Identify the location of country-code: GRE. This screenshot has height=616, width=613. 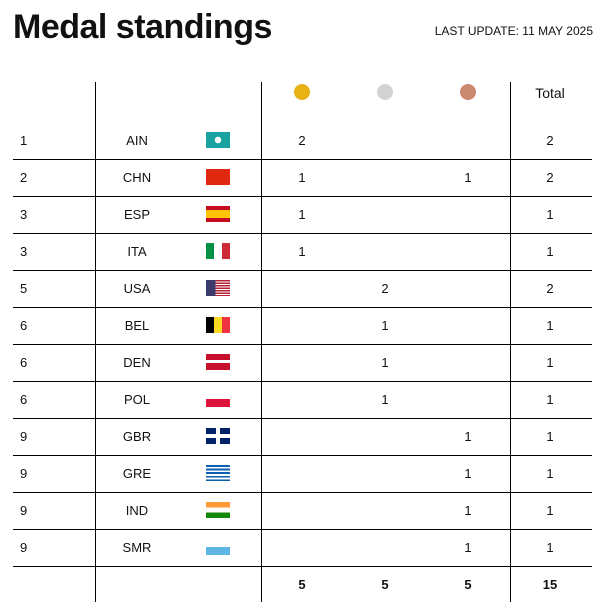
(137, 473).